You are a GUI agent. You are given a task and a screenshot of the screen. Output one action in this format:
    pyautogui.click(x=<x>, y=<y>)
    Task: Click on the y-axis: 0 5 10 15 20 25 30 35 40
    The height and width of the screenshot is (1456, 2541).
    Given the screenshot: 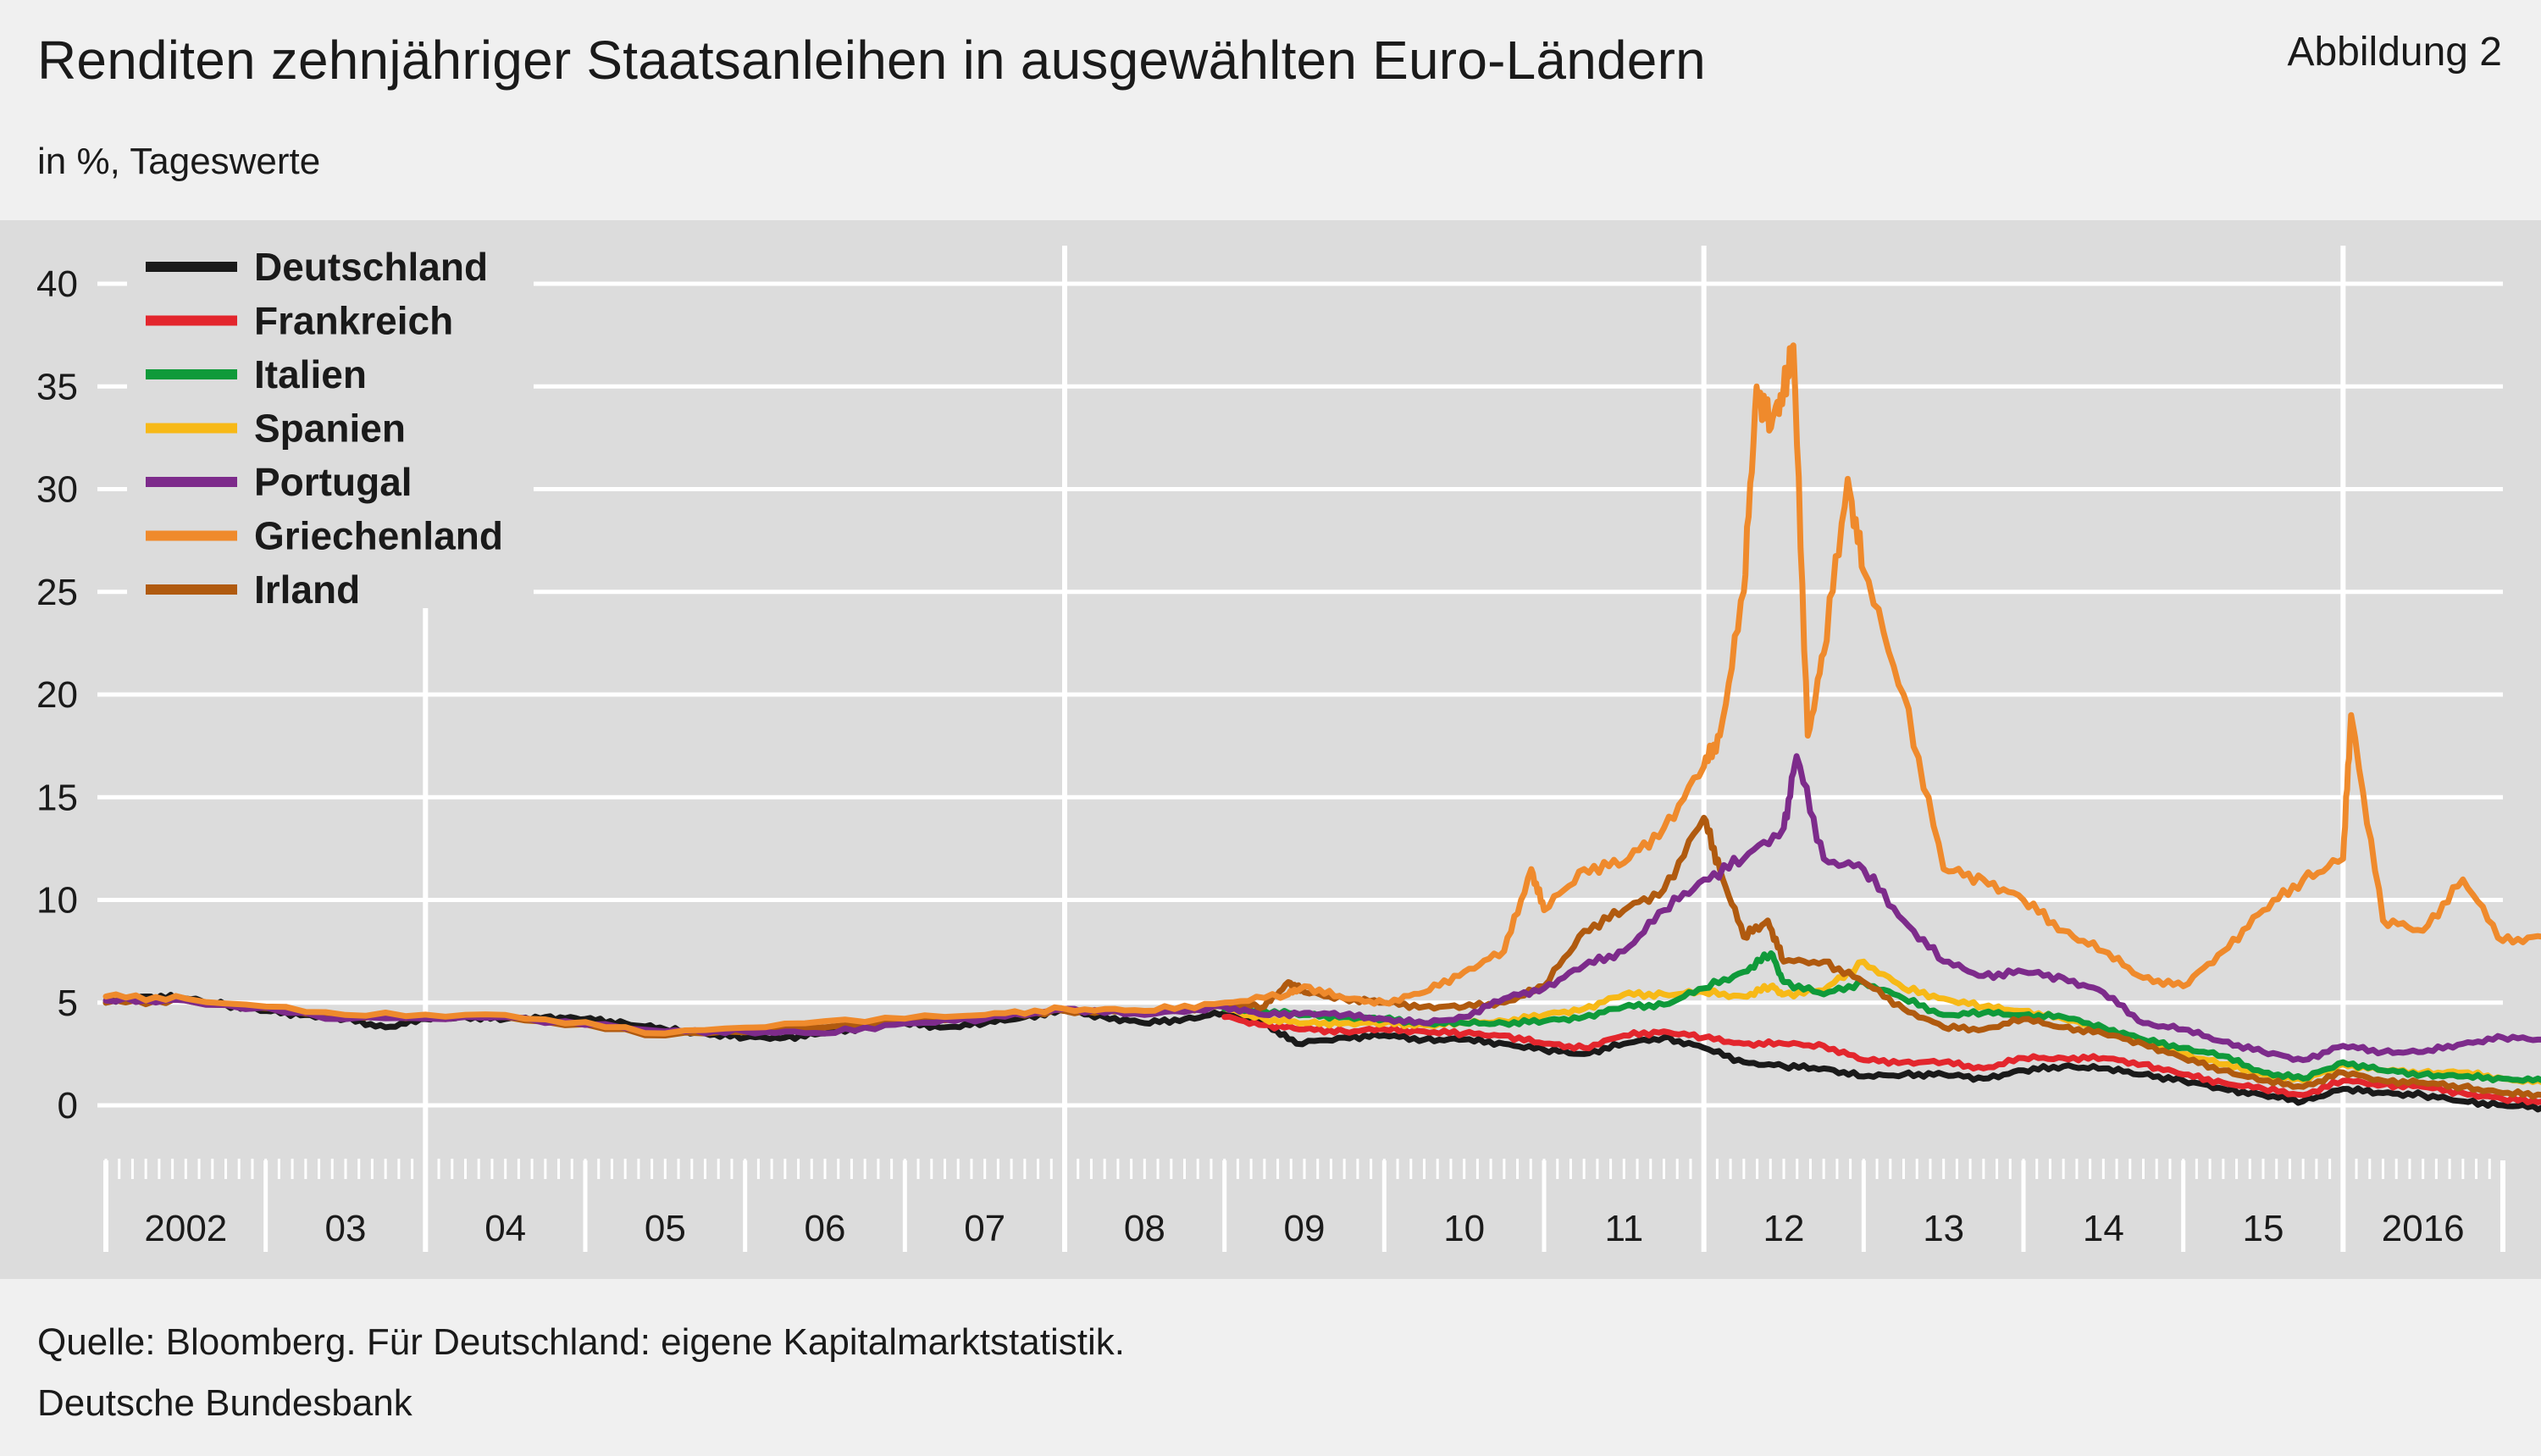 What is the action you would take?
    pyautogui.click(x=57, y=695)
    